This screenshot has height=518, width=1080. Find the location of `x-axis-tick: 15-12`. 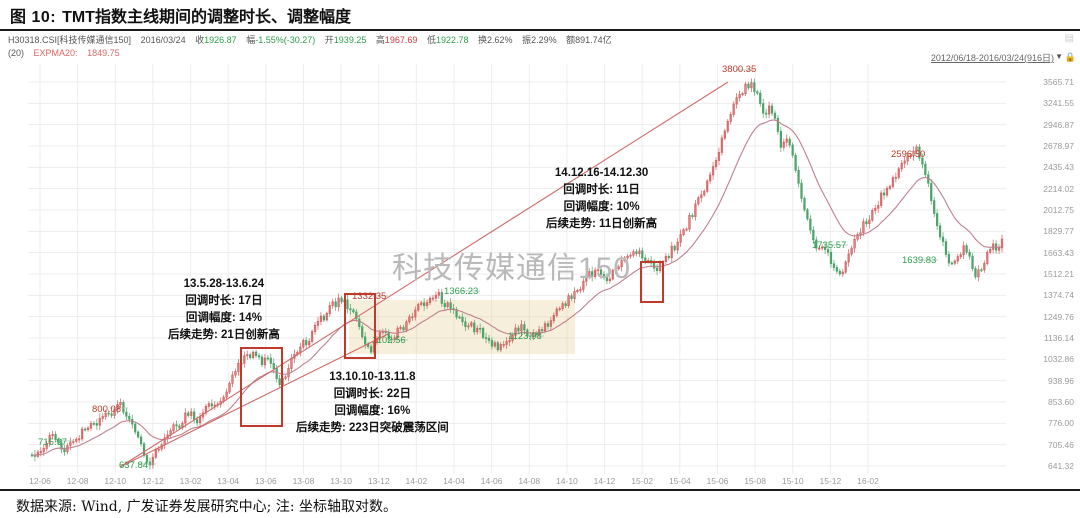

x-axis-tick: 15-12 is located at coordinates (830, 481).